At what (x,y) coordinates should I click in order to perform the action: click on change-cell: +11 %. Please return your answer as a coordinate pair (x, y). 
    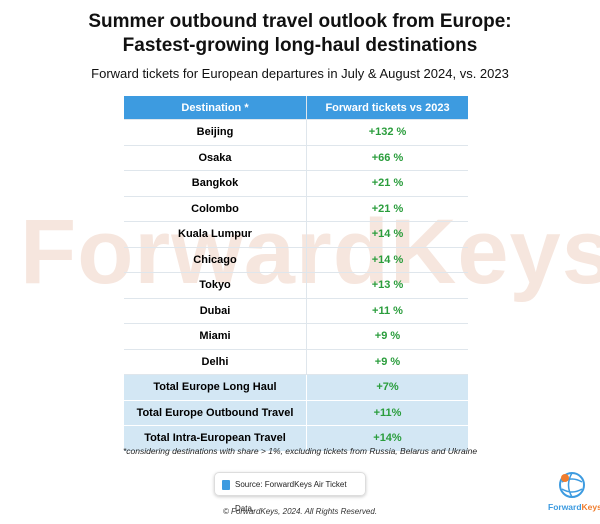
    Looking at the image, I should click on (387, 311).